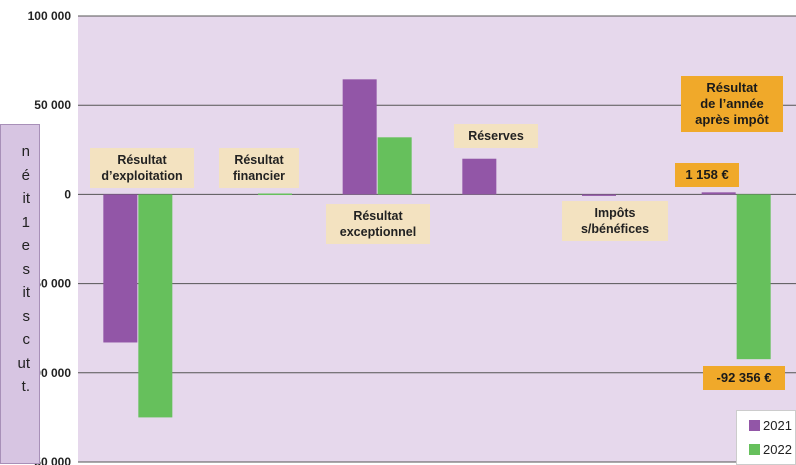 Image resolution: width=796 pixels, height=465 pixels. What do you see at coordinates (52, 373) in the screenshot?
I see `y-tick-label: 00 000` at bounding box center [52, 373].